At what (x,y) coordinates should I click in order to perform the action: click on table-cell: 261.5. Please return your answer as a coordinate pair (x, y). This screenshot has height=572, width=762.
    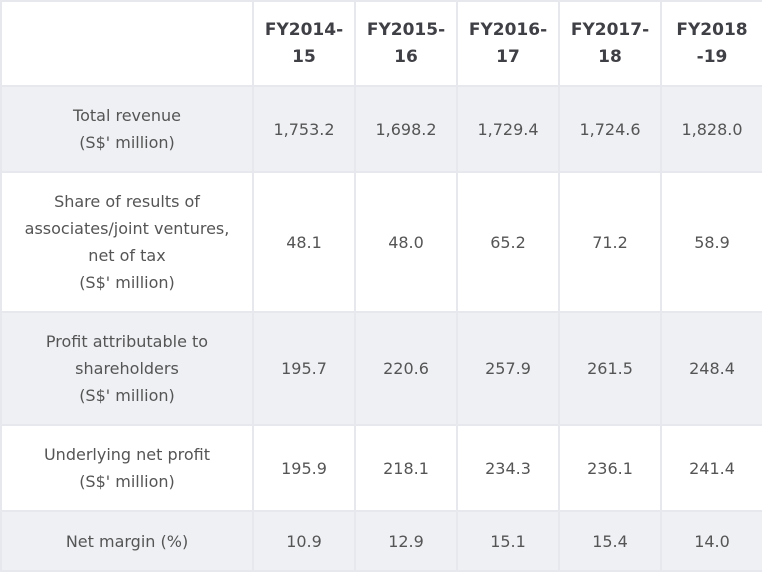
    Looking at the image, I should click on (610, 368).